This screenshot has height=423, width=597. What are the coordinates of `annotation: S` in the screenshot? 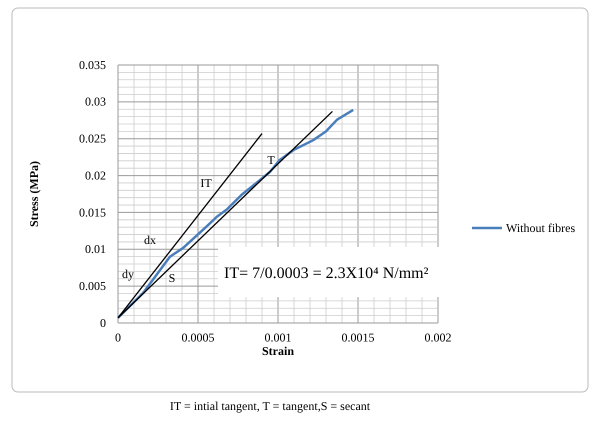 It's located at (172, 278).